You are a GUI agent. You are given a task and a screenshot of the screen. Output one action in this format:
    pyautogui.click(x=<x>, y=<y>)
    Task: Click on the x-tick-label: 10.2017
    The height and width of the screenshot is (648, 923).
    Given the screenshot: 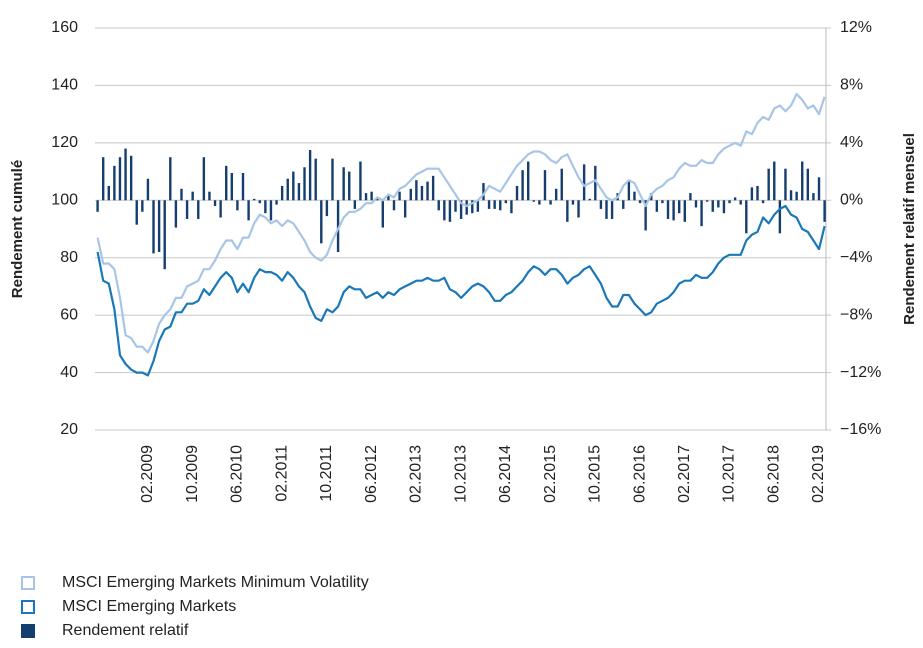 What is the action you would take?
    pyautogui.click(x=729, y=474)
    